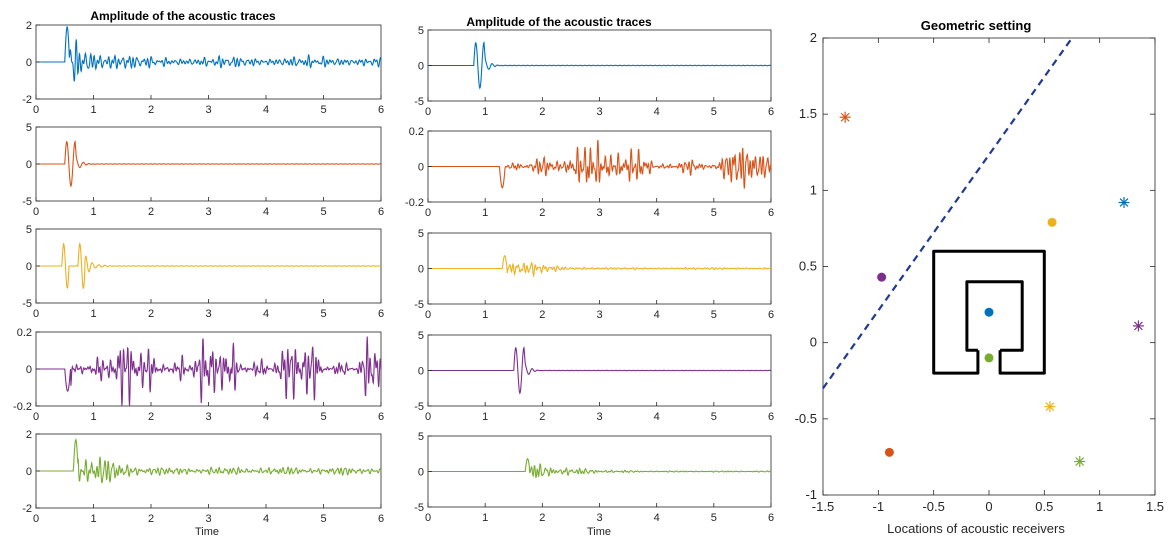 This screenshot has height=539, width=1170. I want to click on geo-xtick-label: 0, so click(988, 506).